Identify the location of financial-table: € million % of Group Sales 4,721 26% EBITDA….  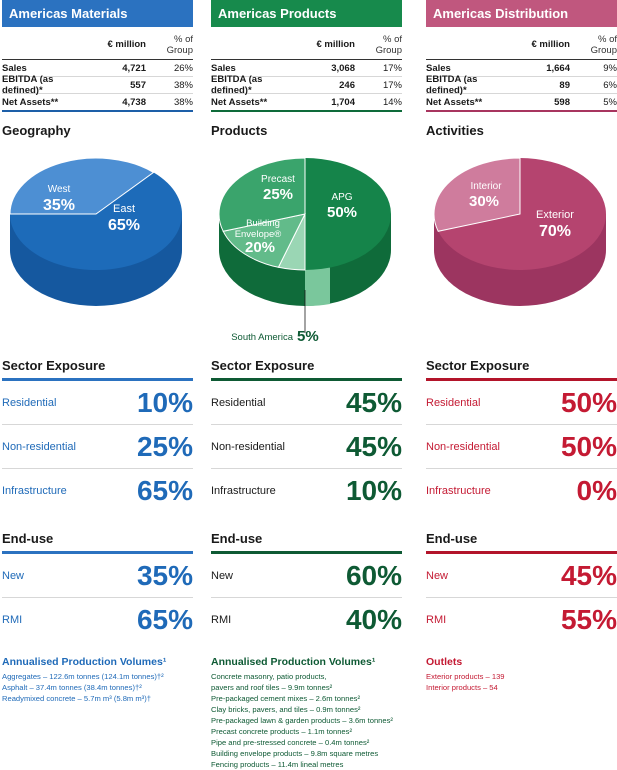
(97, 73).